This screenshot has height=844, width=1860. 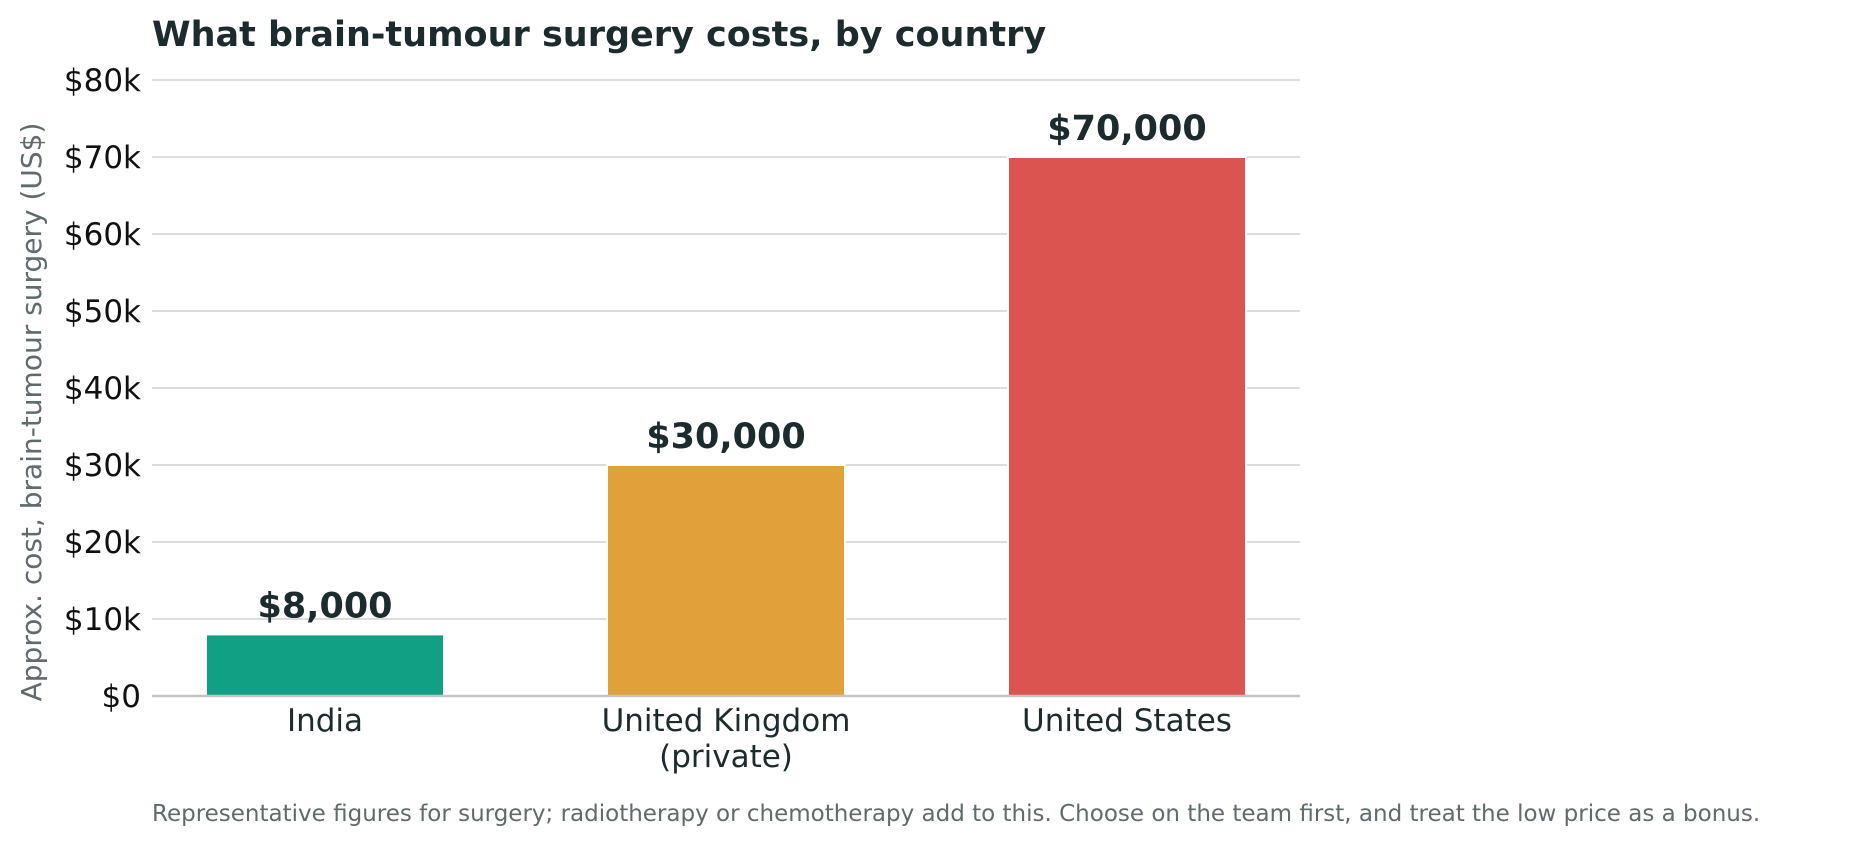 What do you see at coordinates (1127, 721) in the screenshot?
I see `x-tick-label: United States` at bounding box center [1127, 721].